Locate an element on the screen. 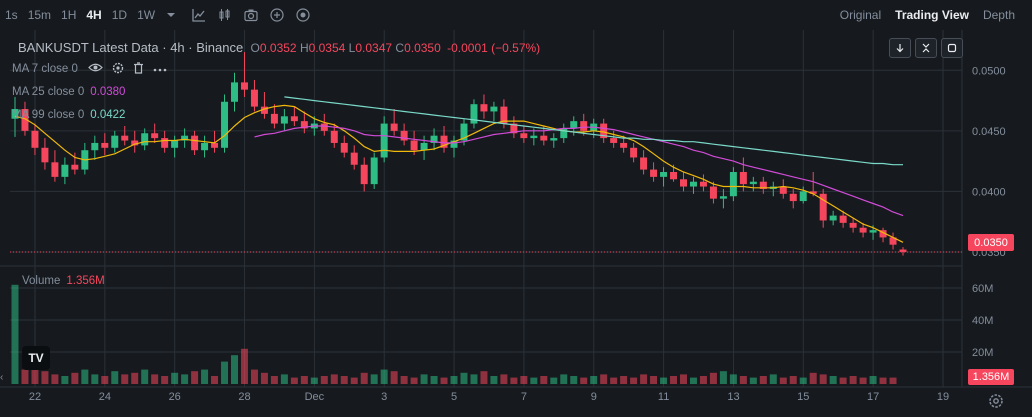 This screenshot has height=417, width=1032. timeframe-1s: 1s is located at coordinates (11, 15).